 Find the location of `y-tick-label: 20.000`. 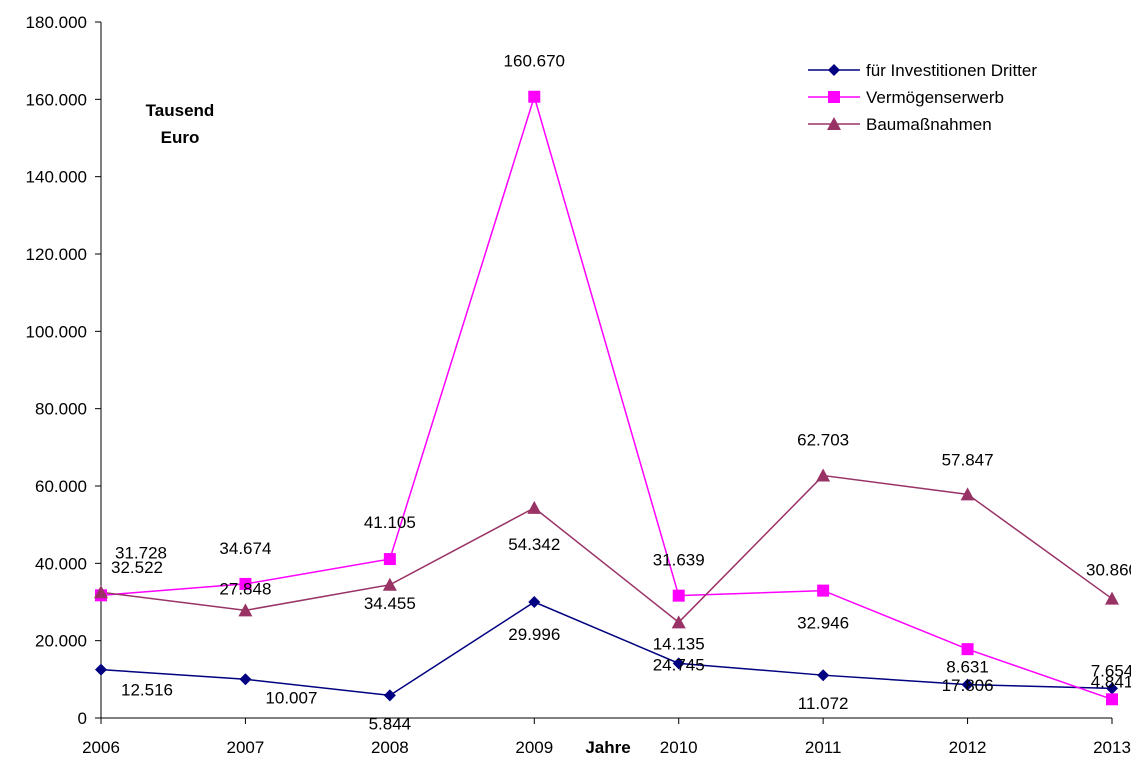

y-tick-label: 20.000 is located at coordinates (61, 641).